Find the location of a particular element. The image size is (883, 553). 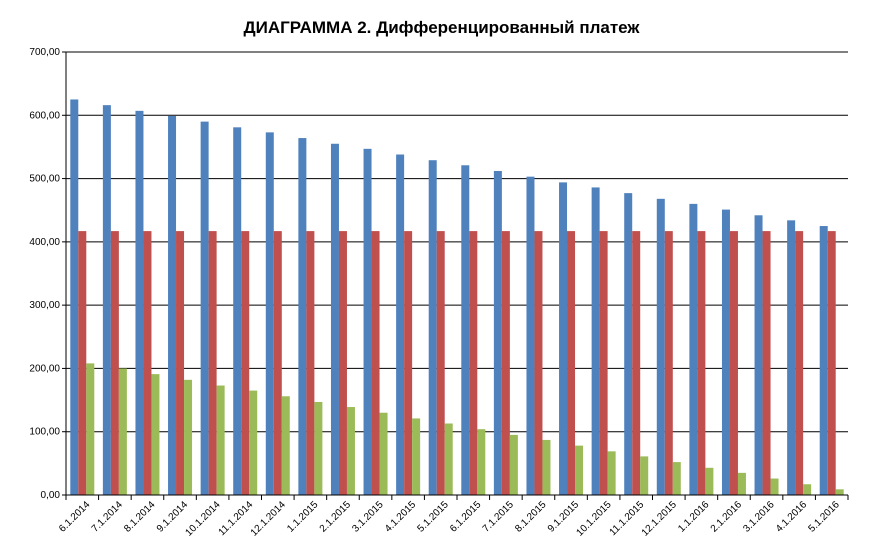

bar-series-3-8.1.2015 is located at coordinates (546, 467).